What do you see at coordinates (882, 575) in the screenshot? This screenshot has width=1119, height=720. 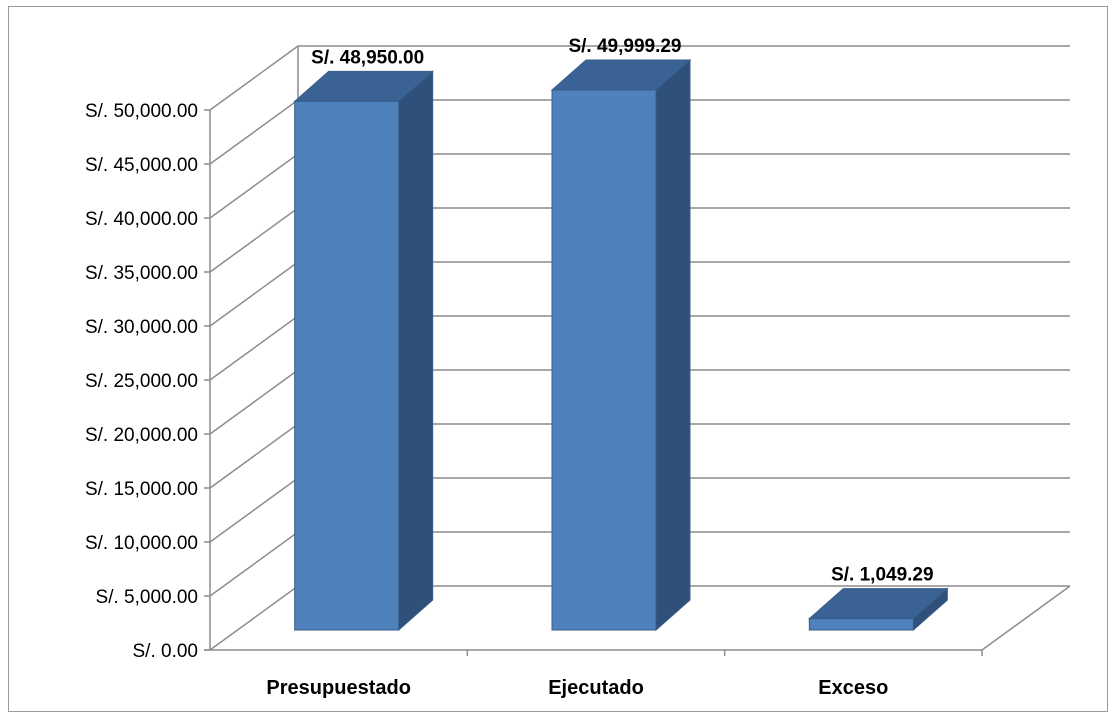 I see `data-label: S/. 1,049.29` at bounding box center [882, 575].